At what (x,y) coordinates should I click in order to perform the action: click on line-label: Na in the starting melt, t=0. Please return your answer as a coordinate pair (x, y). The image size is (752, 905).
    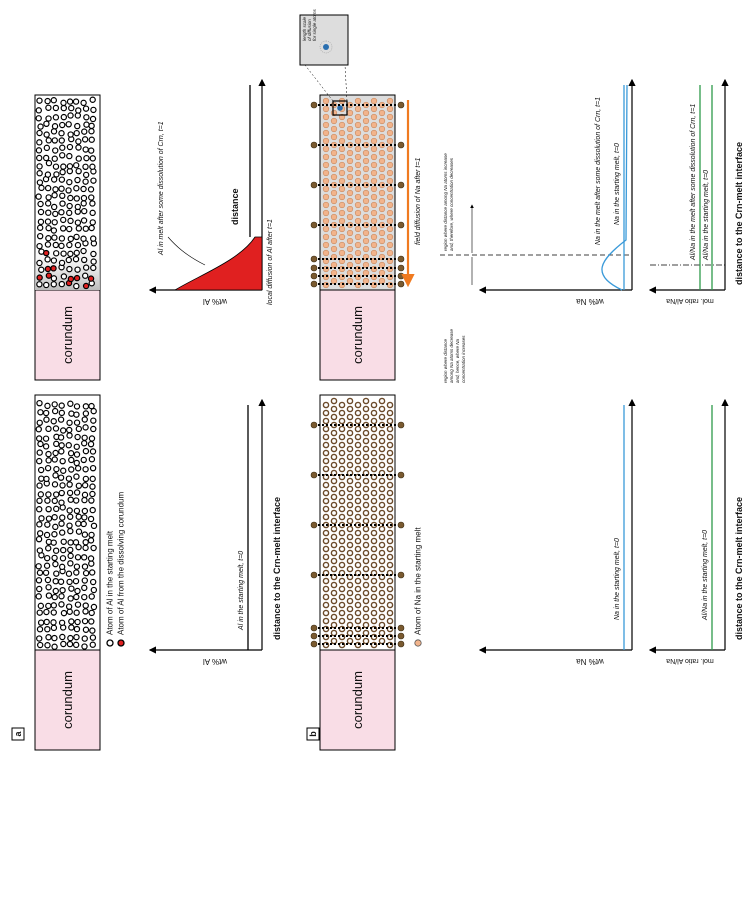
    Looking at the image, I should click on (617, 579).